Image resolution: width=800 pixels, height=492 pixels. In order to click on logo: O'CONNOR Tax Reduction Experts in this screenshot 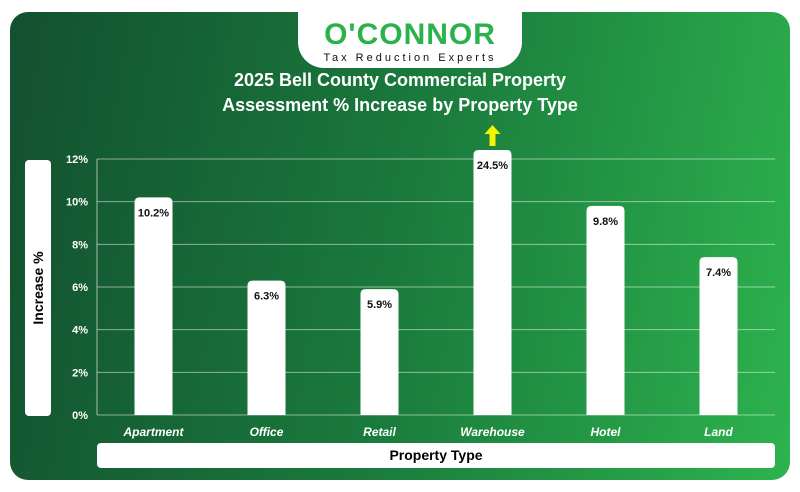, I will do `click(410, 40)`.